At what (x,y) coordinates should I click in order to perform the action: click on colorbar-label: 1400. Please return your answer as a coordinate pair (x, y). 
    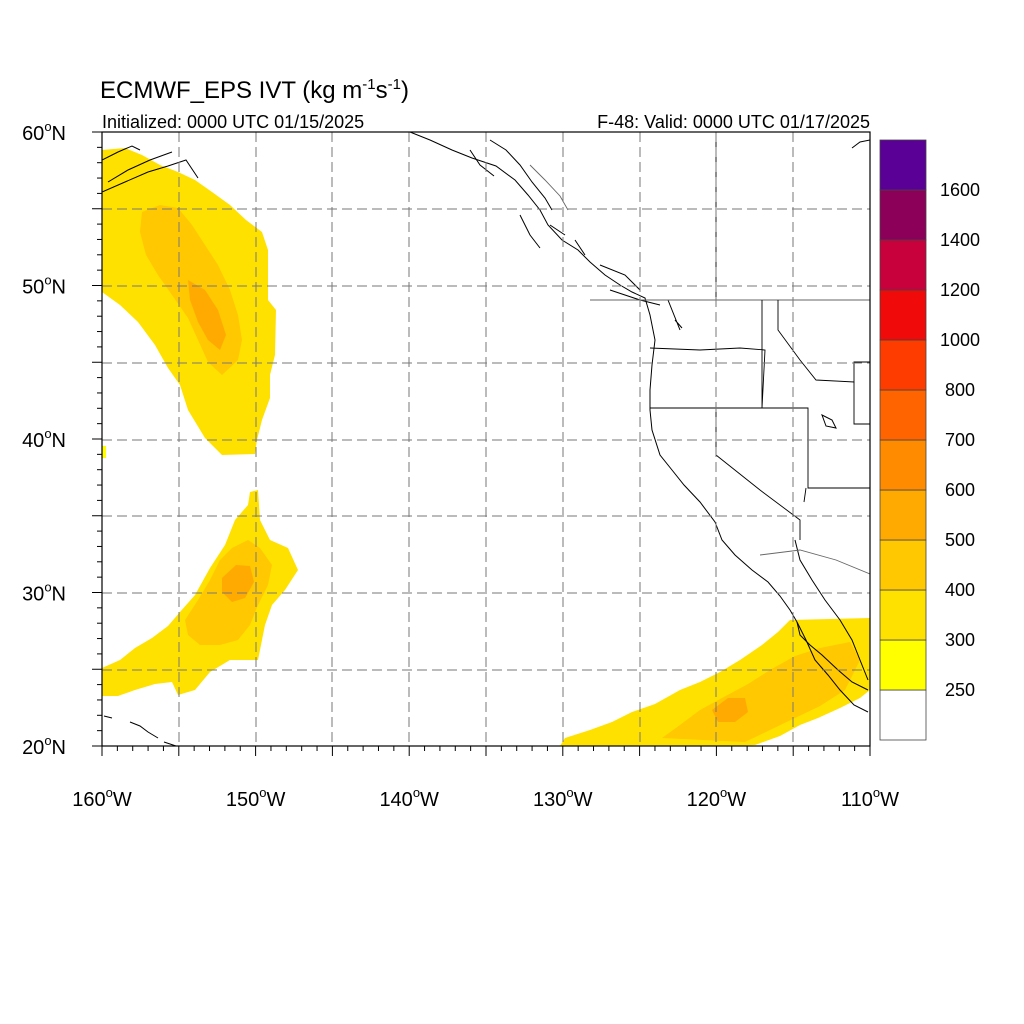
    Looking at the image, I should click on (960, 240).